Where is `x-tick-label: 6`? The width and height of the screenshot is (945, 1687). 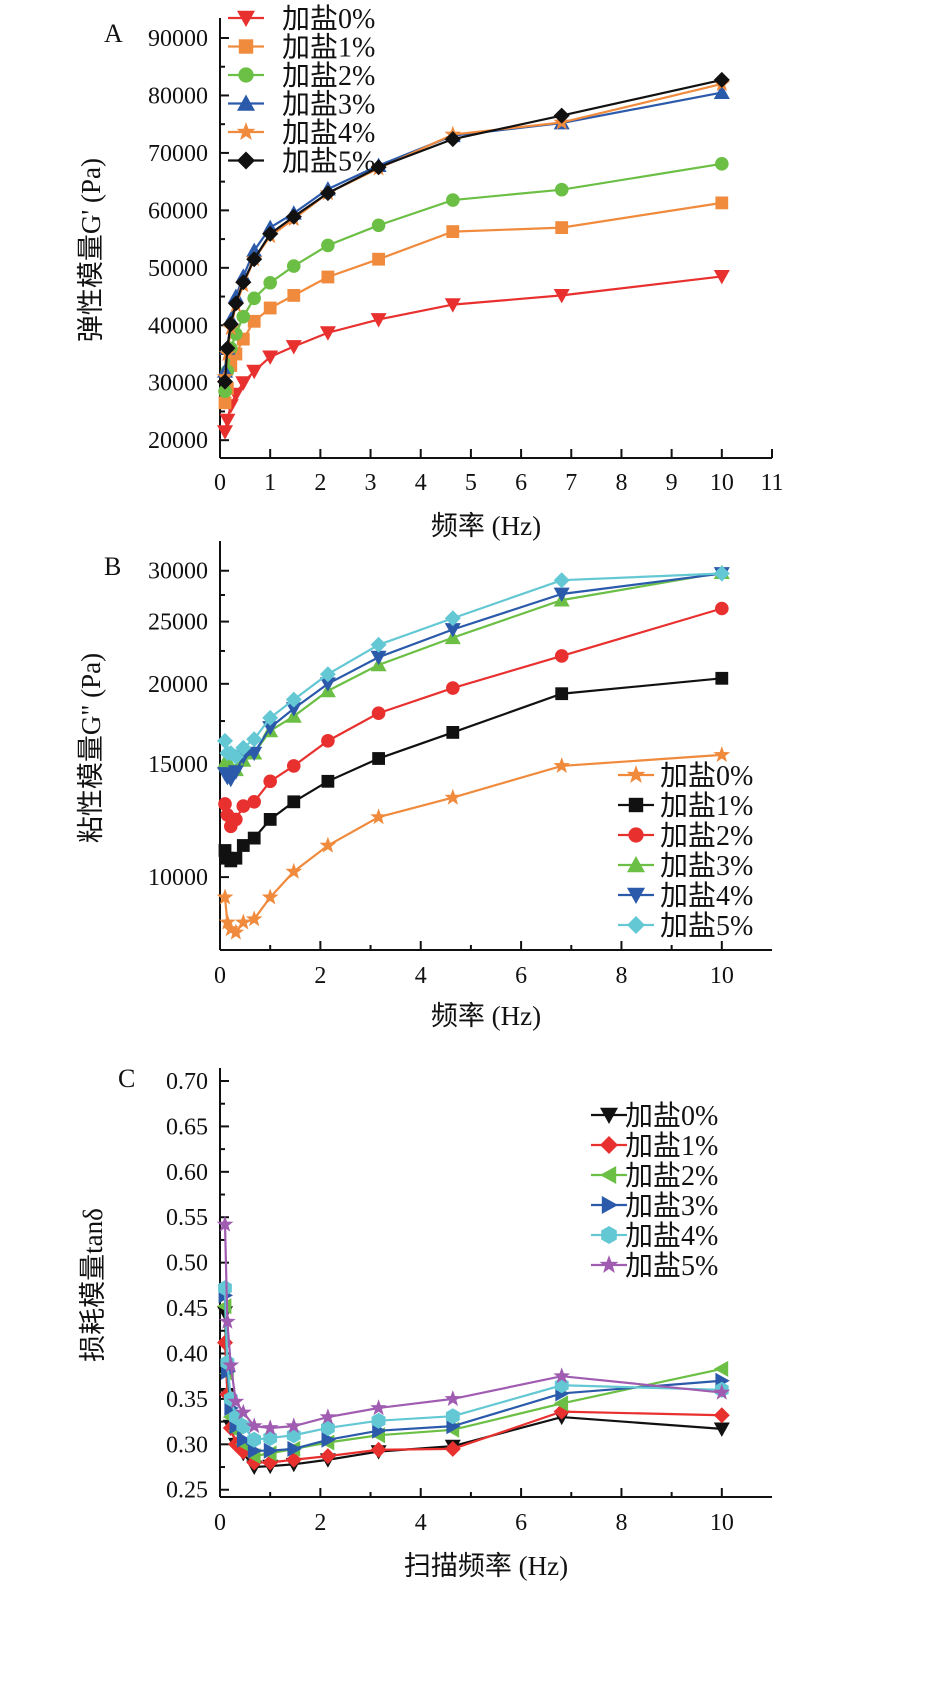 x-tick-label: 6 is located at coordinates (521, 976).